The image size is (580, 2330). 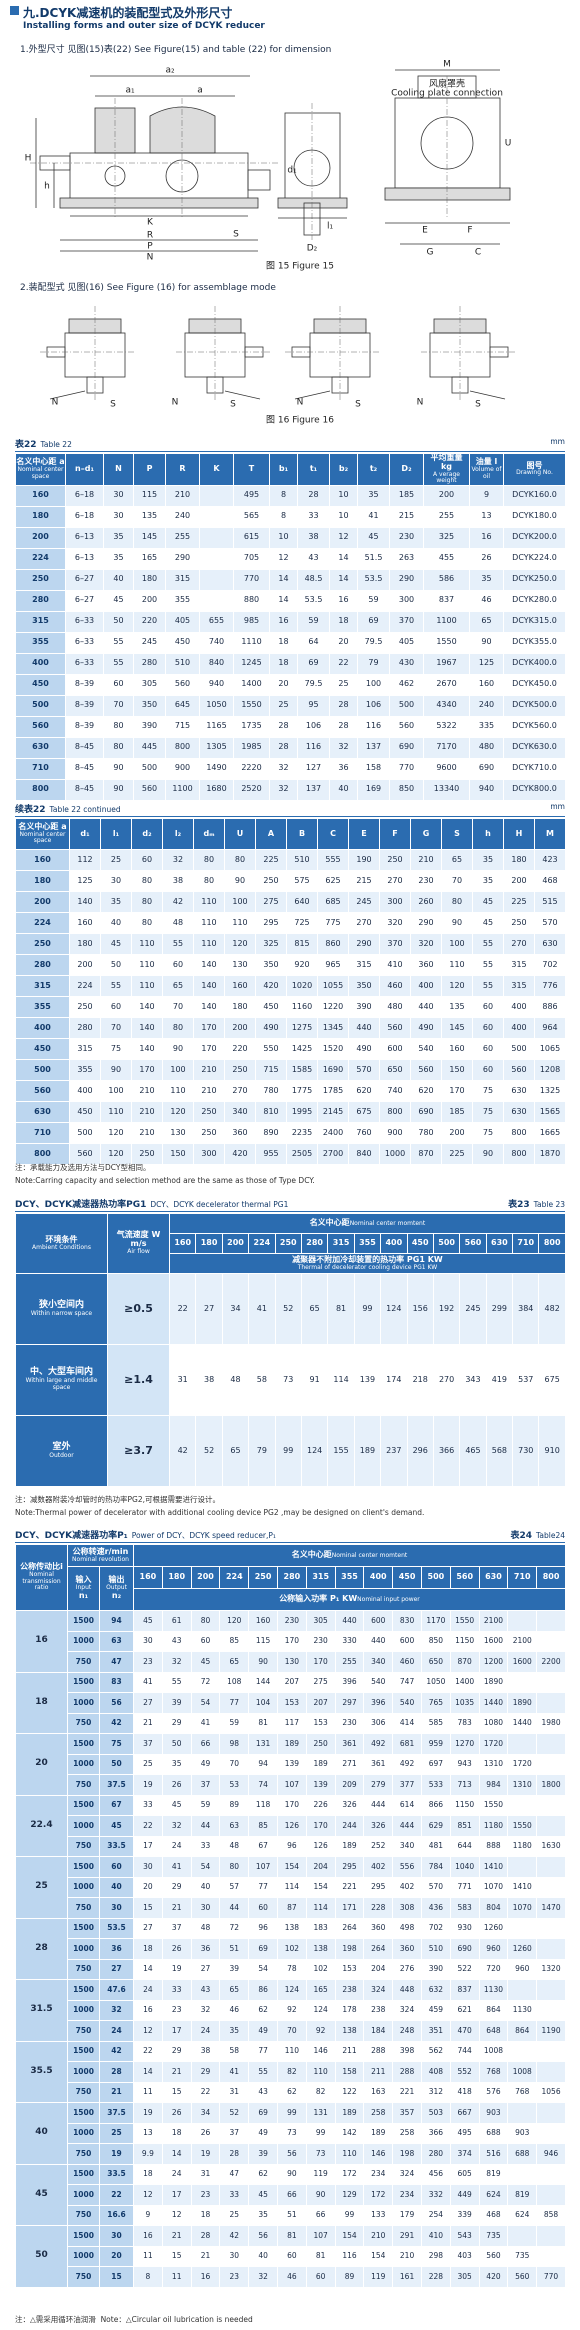 What do you see at coordinates (116, 1949) in the screenshot?
I see `output-speed: 36` at bounding box center [116, 1949].